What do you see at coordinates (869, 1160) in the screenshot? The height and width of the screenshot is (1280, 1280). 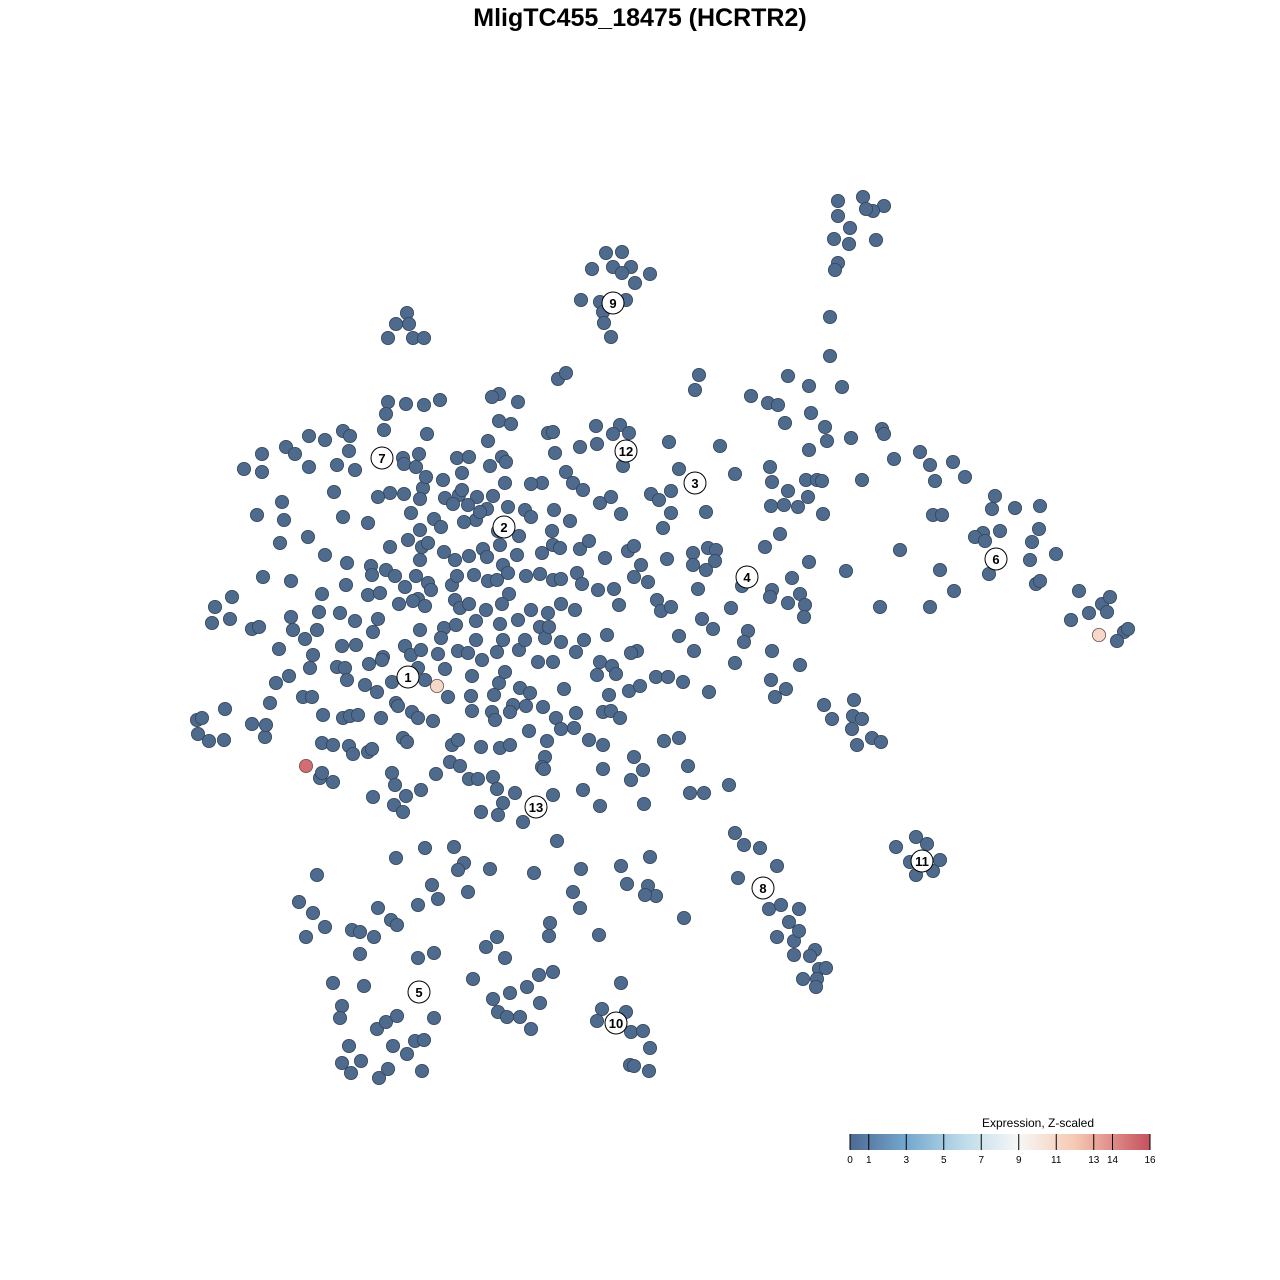 I see `legend-tick-label: 1` at bounding box center [869, 1160].